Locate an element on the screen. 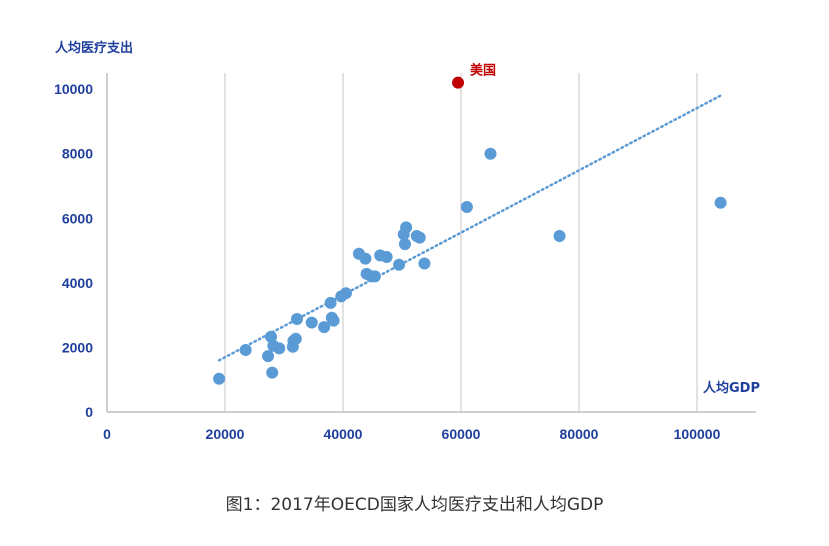 The width and height of the screenshot is (829, 546). x-tick-label: 100000 is located at coordinates (697, 434).